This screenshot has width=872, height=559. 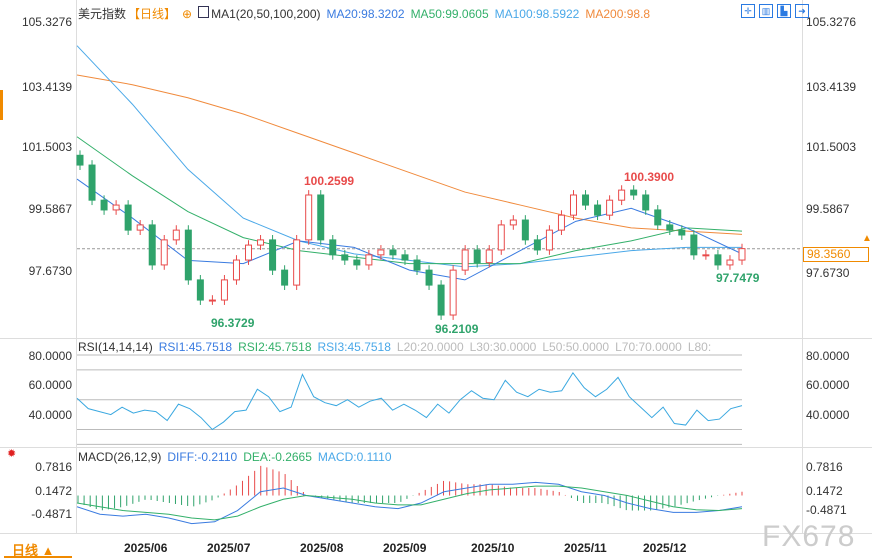 What do you see at coordinates (146, 548) in the screenshot?
I see `date-tick: 2025/06` at bounding box center [146, 548].